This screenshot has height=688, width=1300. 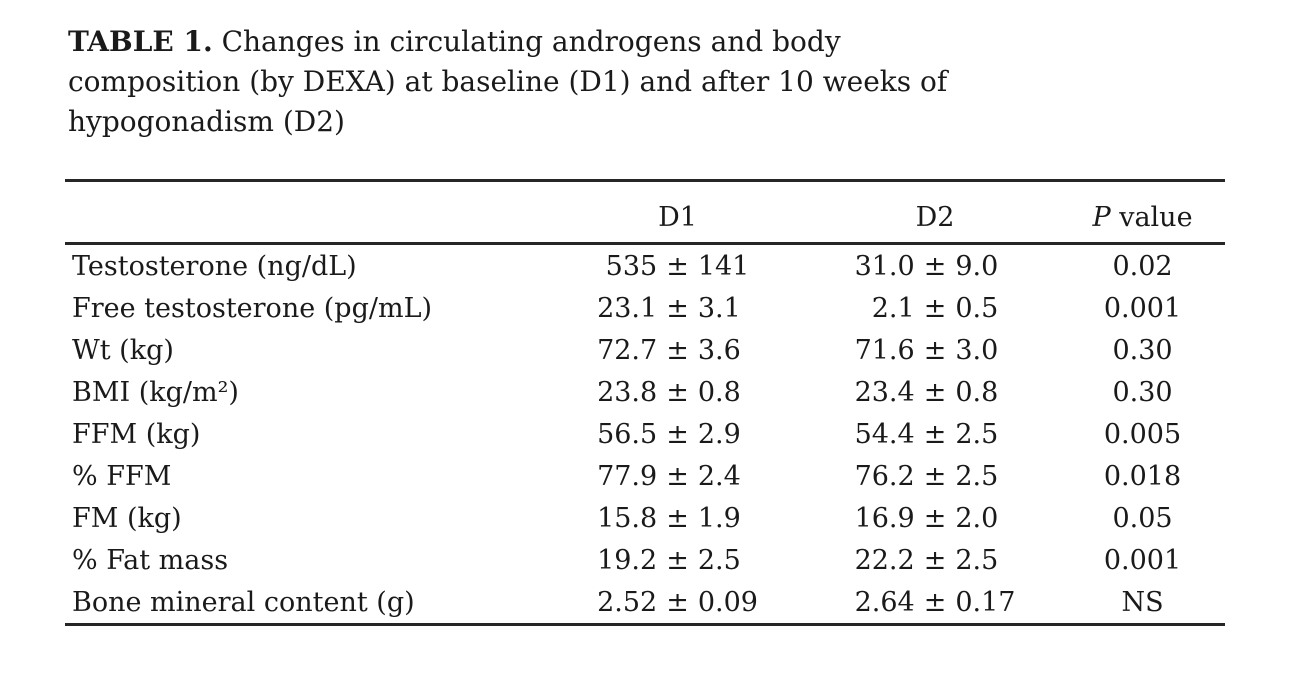 I want to click on table-row: FFM (kg) 56.5 ±2.9 54.4 ±2.5 0.005, so click(x=645, y=434).